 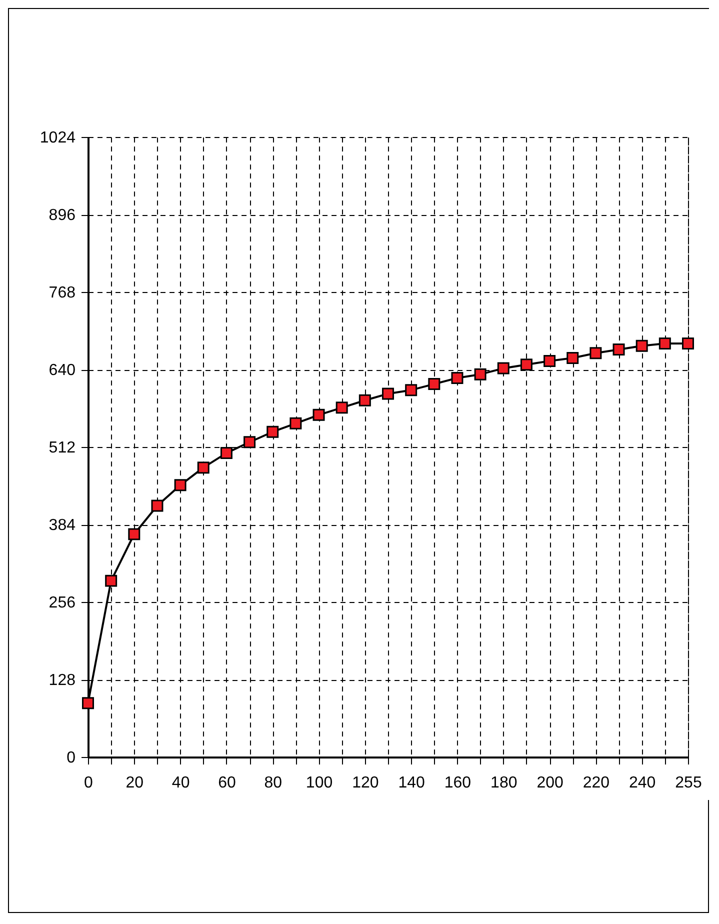 I want to click on x-tick-label: 80, so click(x=273, y=783).